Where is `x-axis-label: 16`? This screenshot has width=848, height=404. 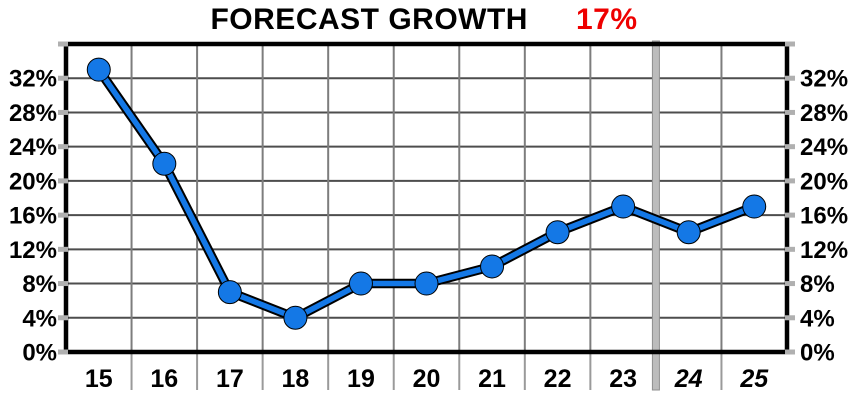 x-axis-label: 16 is located at coordinates (164, 379).